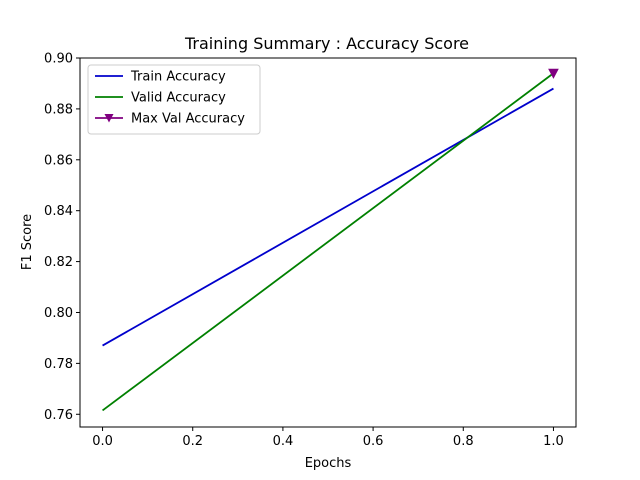 The height and width of the screenshot is (480, 640). I want to click on x-tick-label: 0.0, so click(102, 441).